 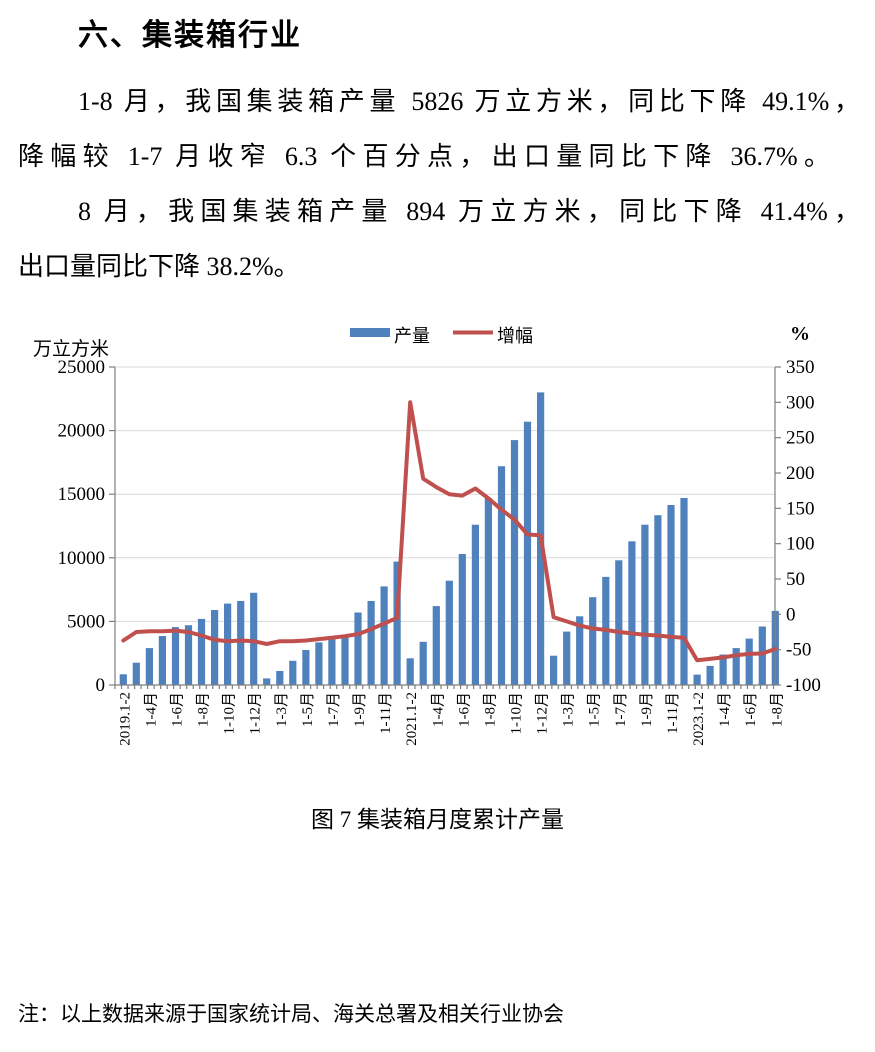 What do you see at coordinates (82, 367) in the screenshot?
I see `svg-text: 25000` at bounding box center [82, 367].